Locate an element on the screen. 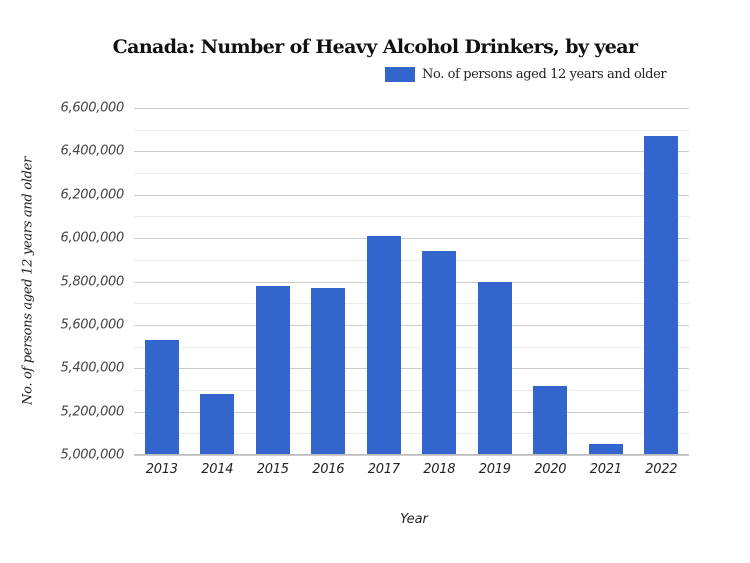 This screenshot has height=563, width=750. bar-2021 is located at coordinates (605, 449).